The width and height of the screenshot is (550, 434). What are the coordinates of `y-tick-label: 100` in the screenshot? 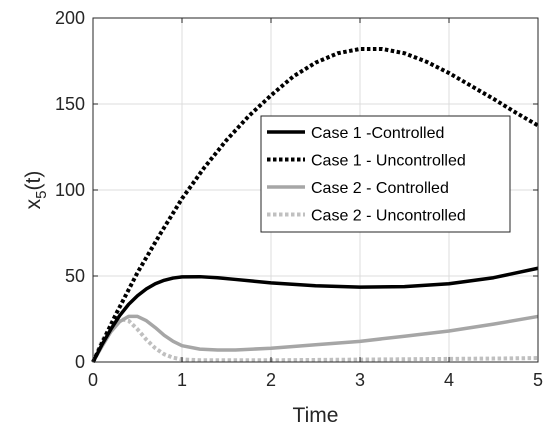 It's located at (70, 190).